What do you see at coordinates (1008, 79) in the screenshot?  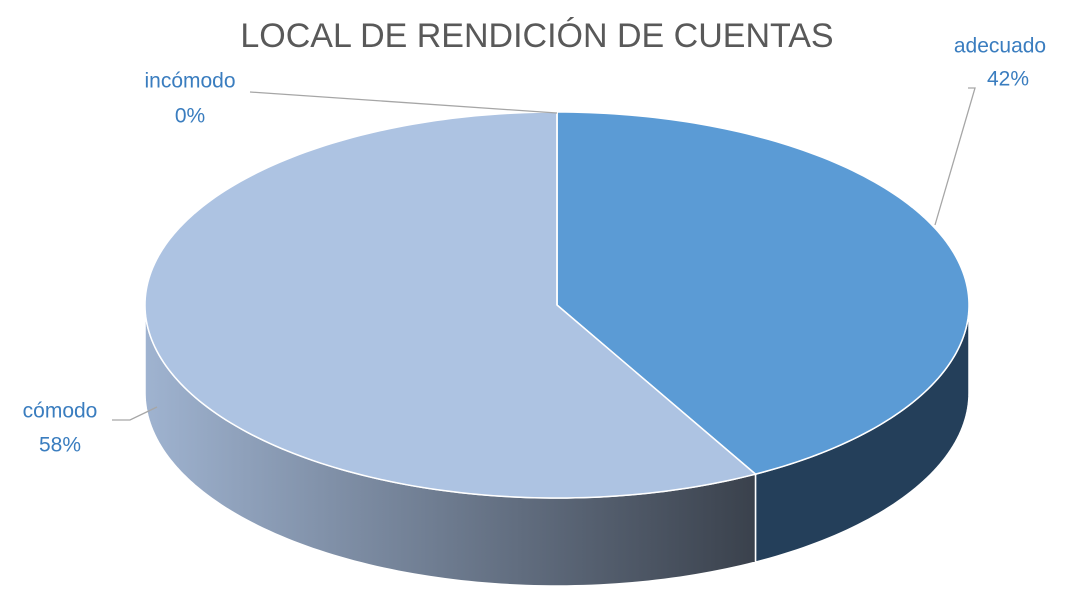 I see `data-label-value: 42%` at bounding box center [1008, 79].